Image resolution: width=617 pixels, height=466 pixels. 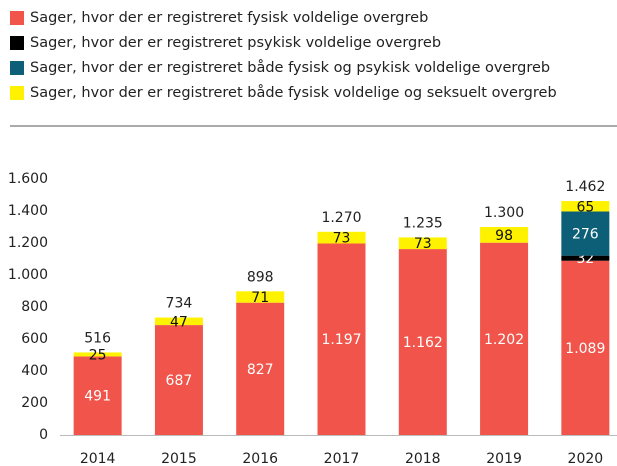 What do you see at coordinates (34, 339) in the screenshot?
I see `y-tick-label: 600` at bounding box center [34, 339].